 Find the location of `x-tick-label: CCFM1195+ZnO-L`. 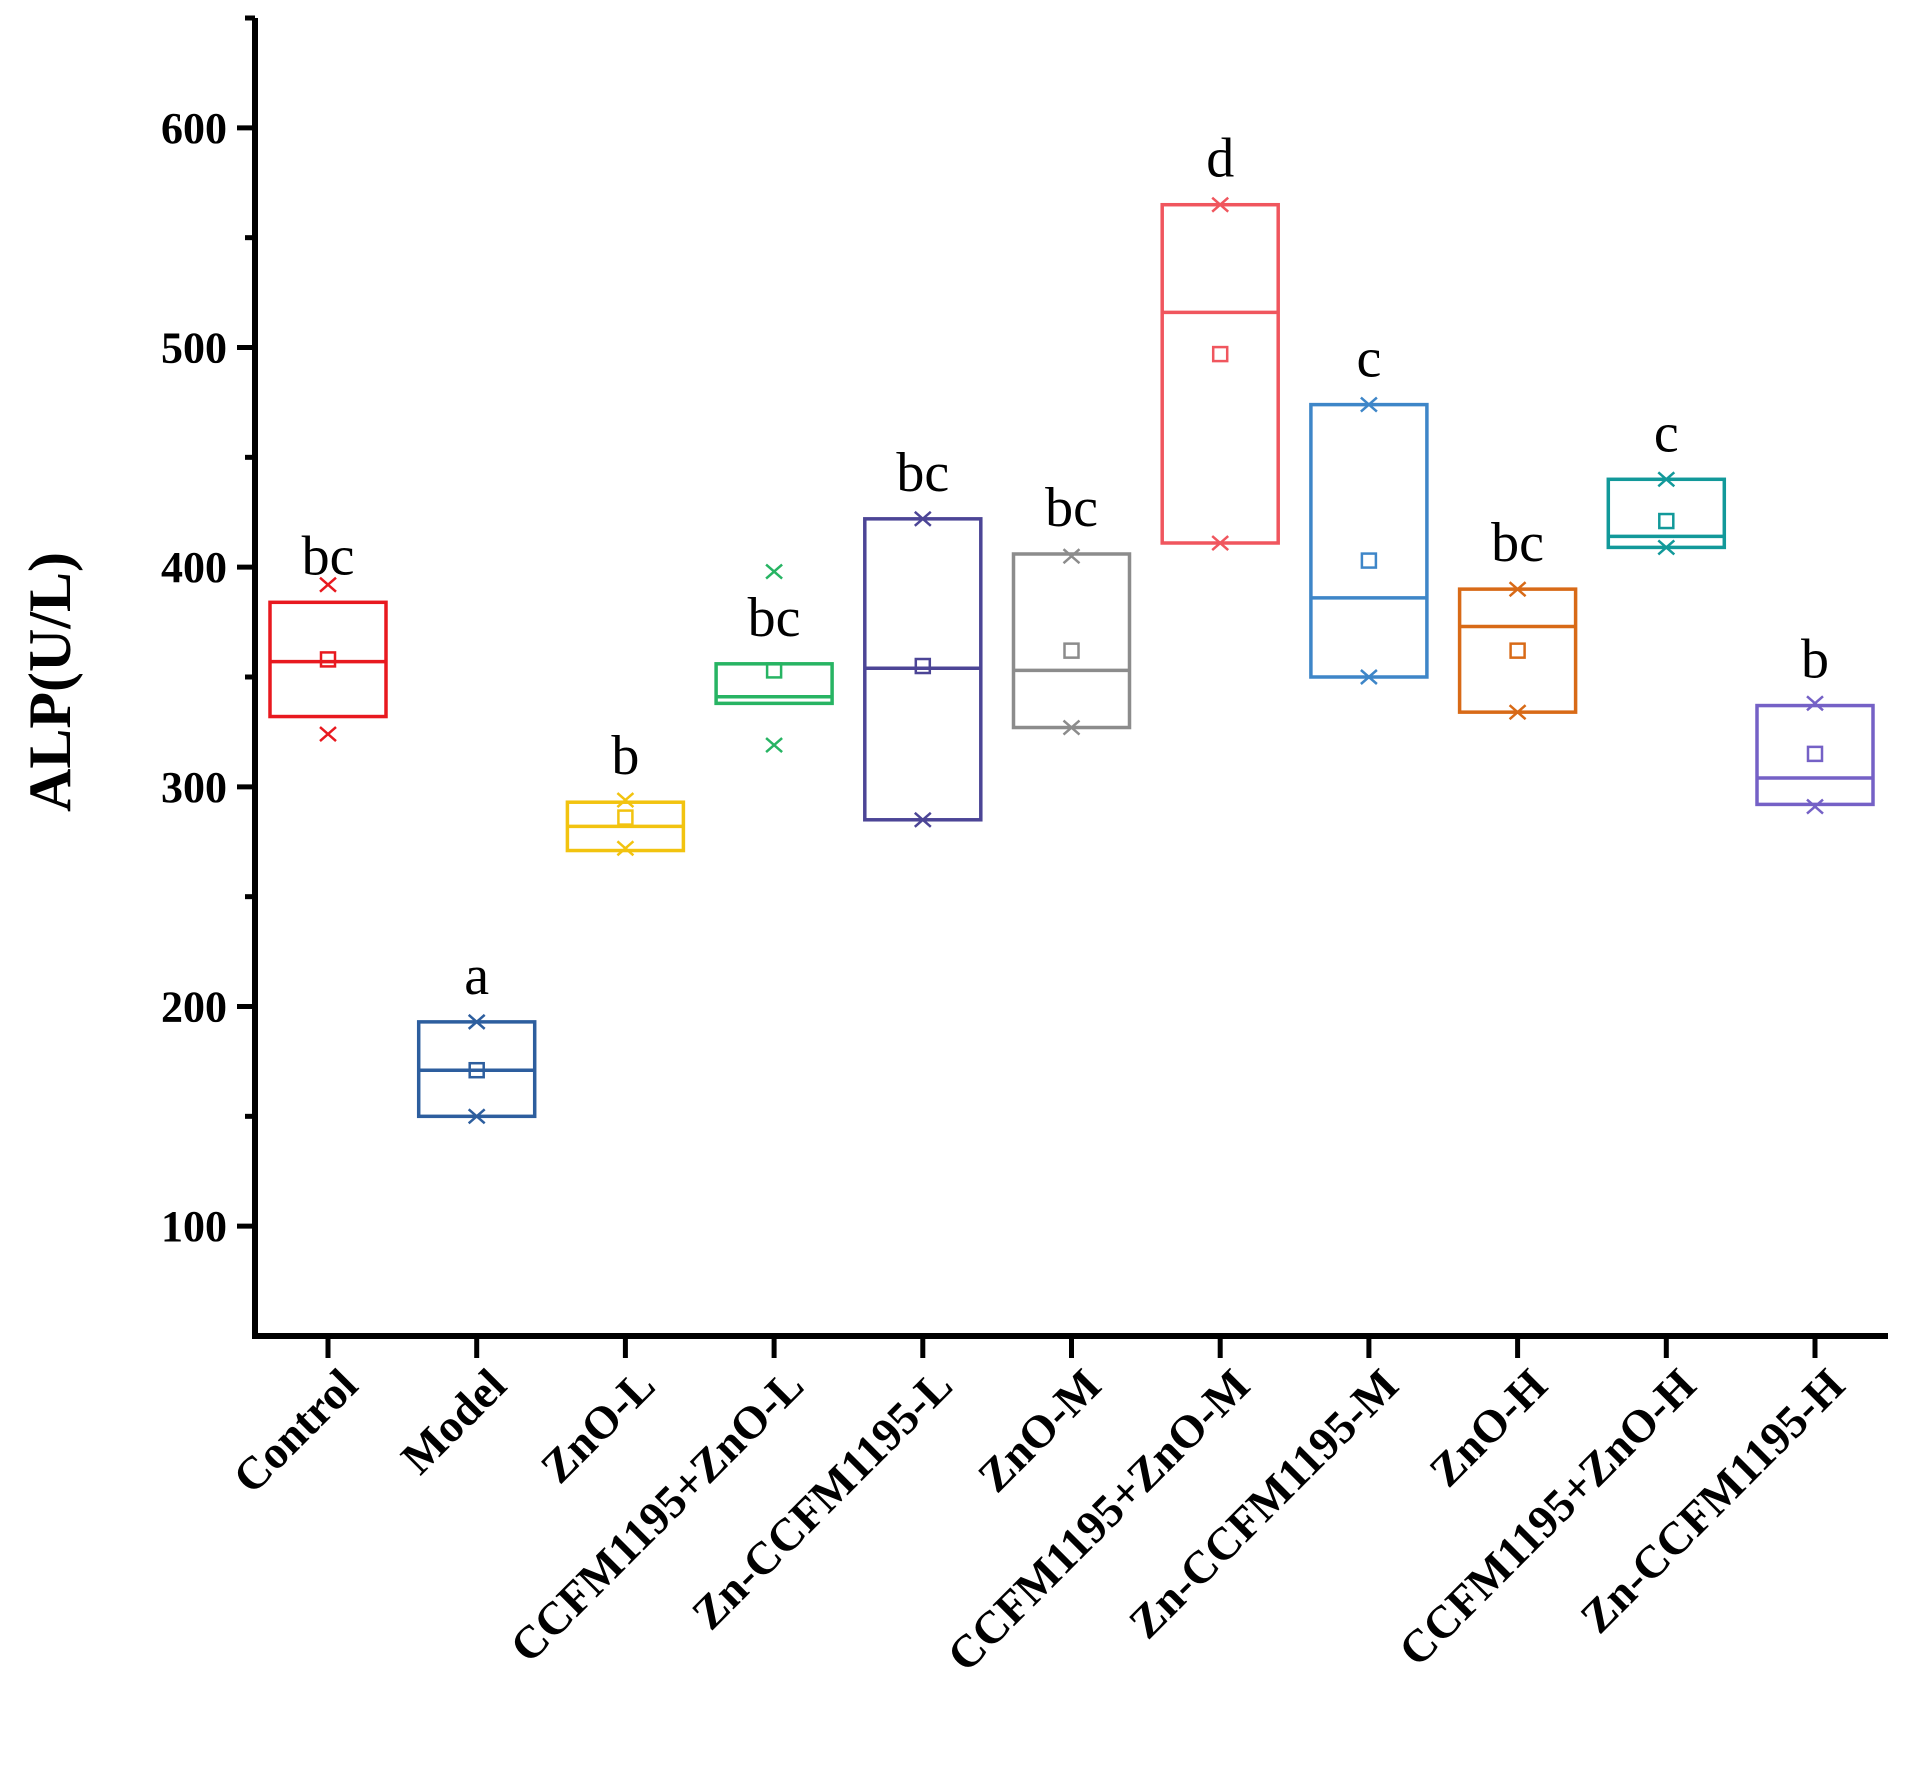

x-tick-label: CCFM1195+ZnO-L is located at coordinates (656, 1515).